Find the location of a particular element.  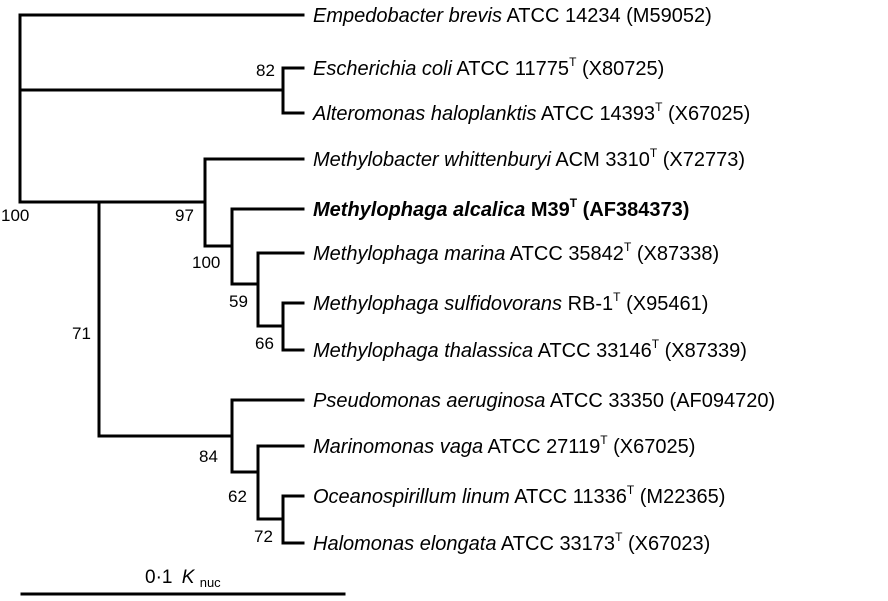

taxon-accession: (M22365) is located at coordinates (679, 497).